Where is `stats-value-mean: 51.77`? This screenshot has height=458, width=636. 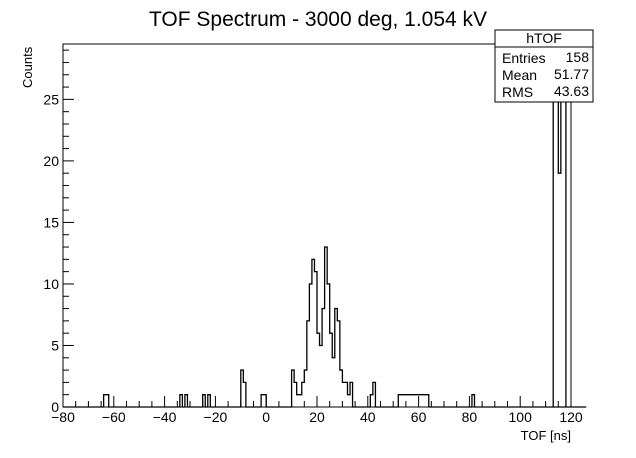
stats-value-mean: 51.77 is located at coordinates (571, 74).